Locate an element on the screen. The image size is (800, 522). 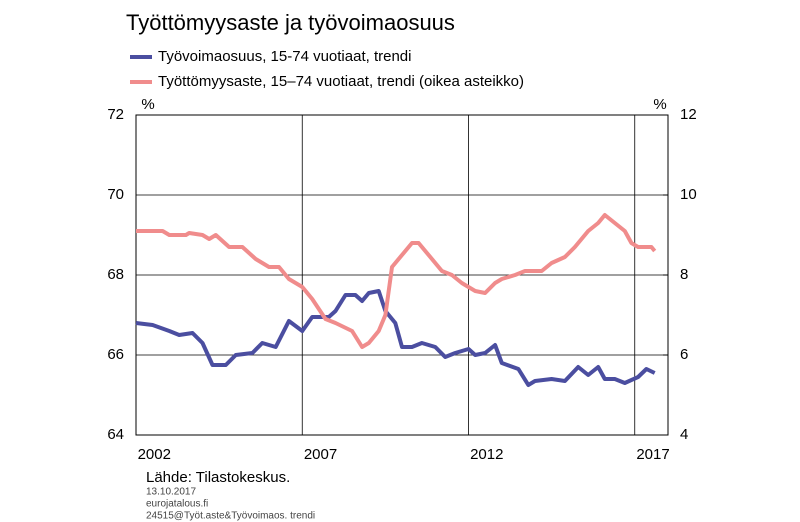
y2-tick-label: 10 is located at coordinates (688, 194).